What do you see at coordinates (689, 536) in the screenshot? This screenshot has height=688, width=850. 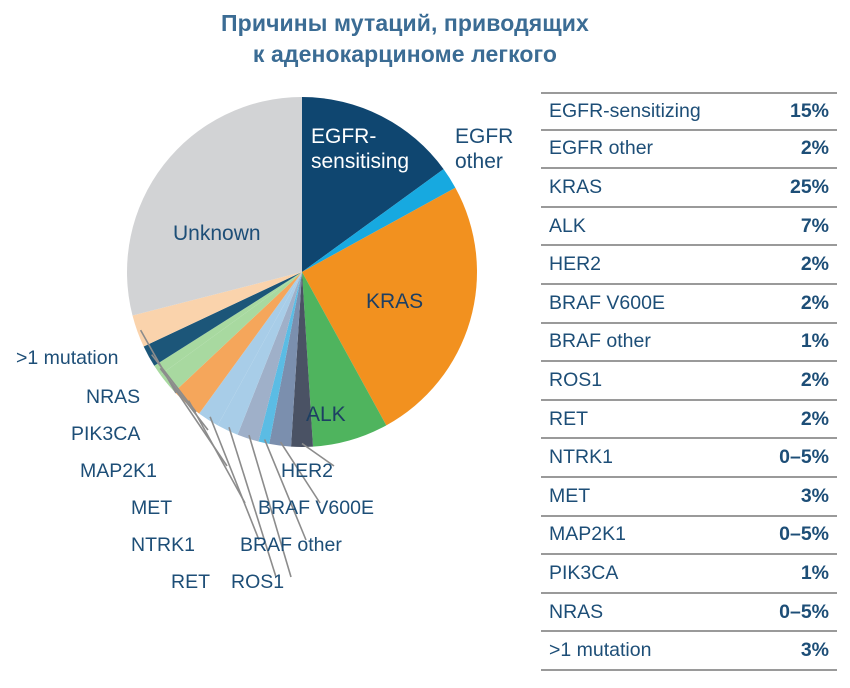 I see `table-row: MAP2K1 0–5%` at bounding box center [689, 536].